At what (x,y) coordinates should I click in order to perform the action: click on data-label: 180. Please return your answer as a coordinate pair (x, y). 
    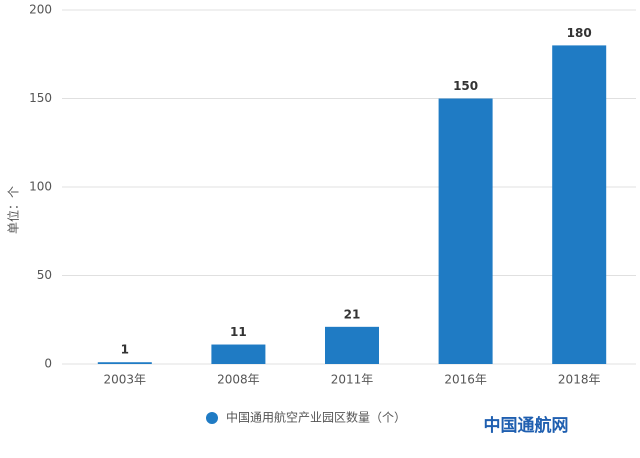
    Looking at the image, I should click on (579, 33).